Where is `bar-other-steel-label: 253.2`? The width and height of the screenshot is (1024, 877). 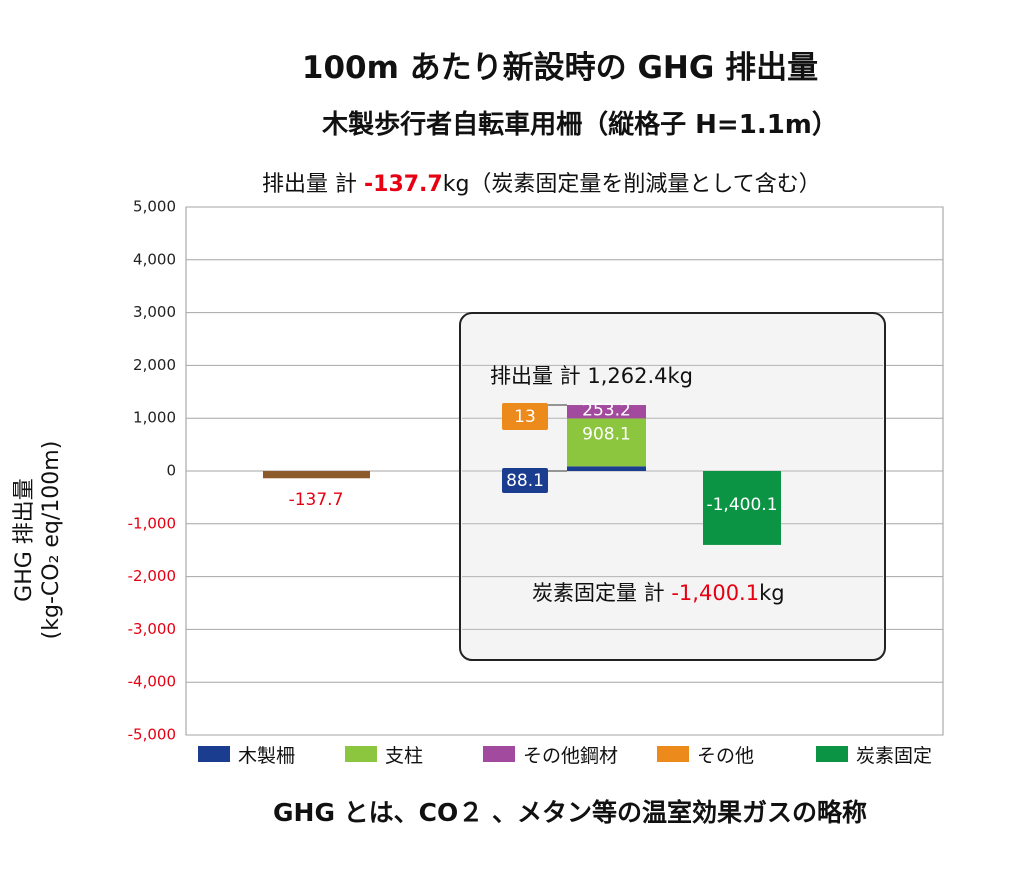 bar-other-steel-label: 253.2 is located at coordinates (606, 411).